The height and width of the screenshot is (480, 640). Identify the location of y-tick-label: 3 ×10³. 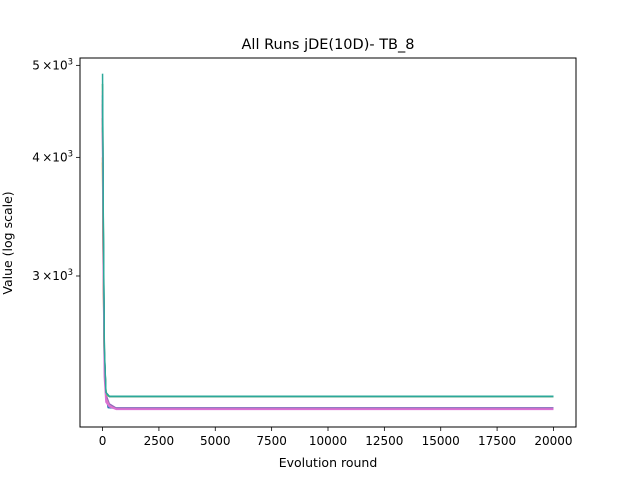
(52, 275).